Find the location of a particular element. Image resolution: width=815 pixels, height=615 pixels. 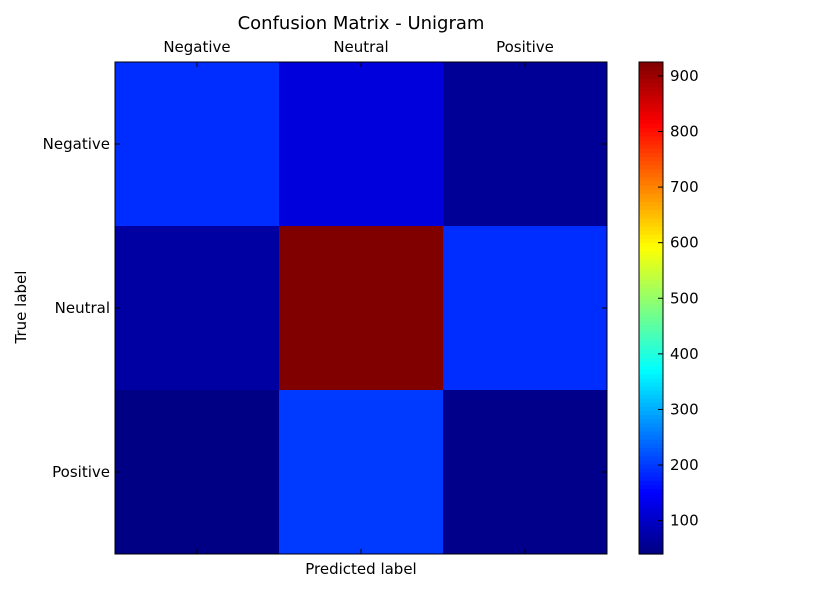

colorbar-tick-label: 100 is located at coordinates (684, 521).